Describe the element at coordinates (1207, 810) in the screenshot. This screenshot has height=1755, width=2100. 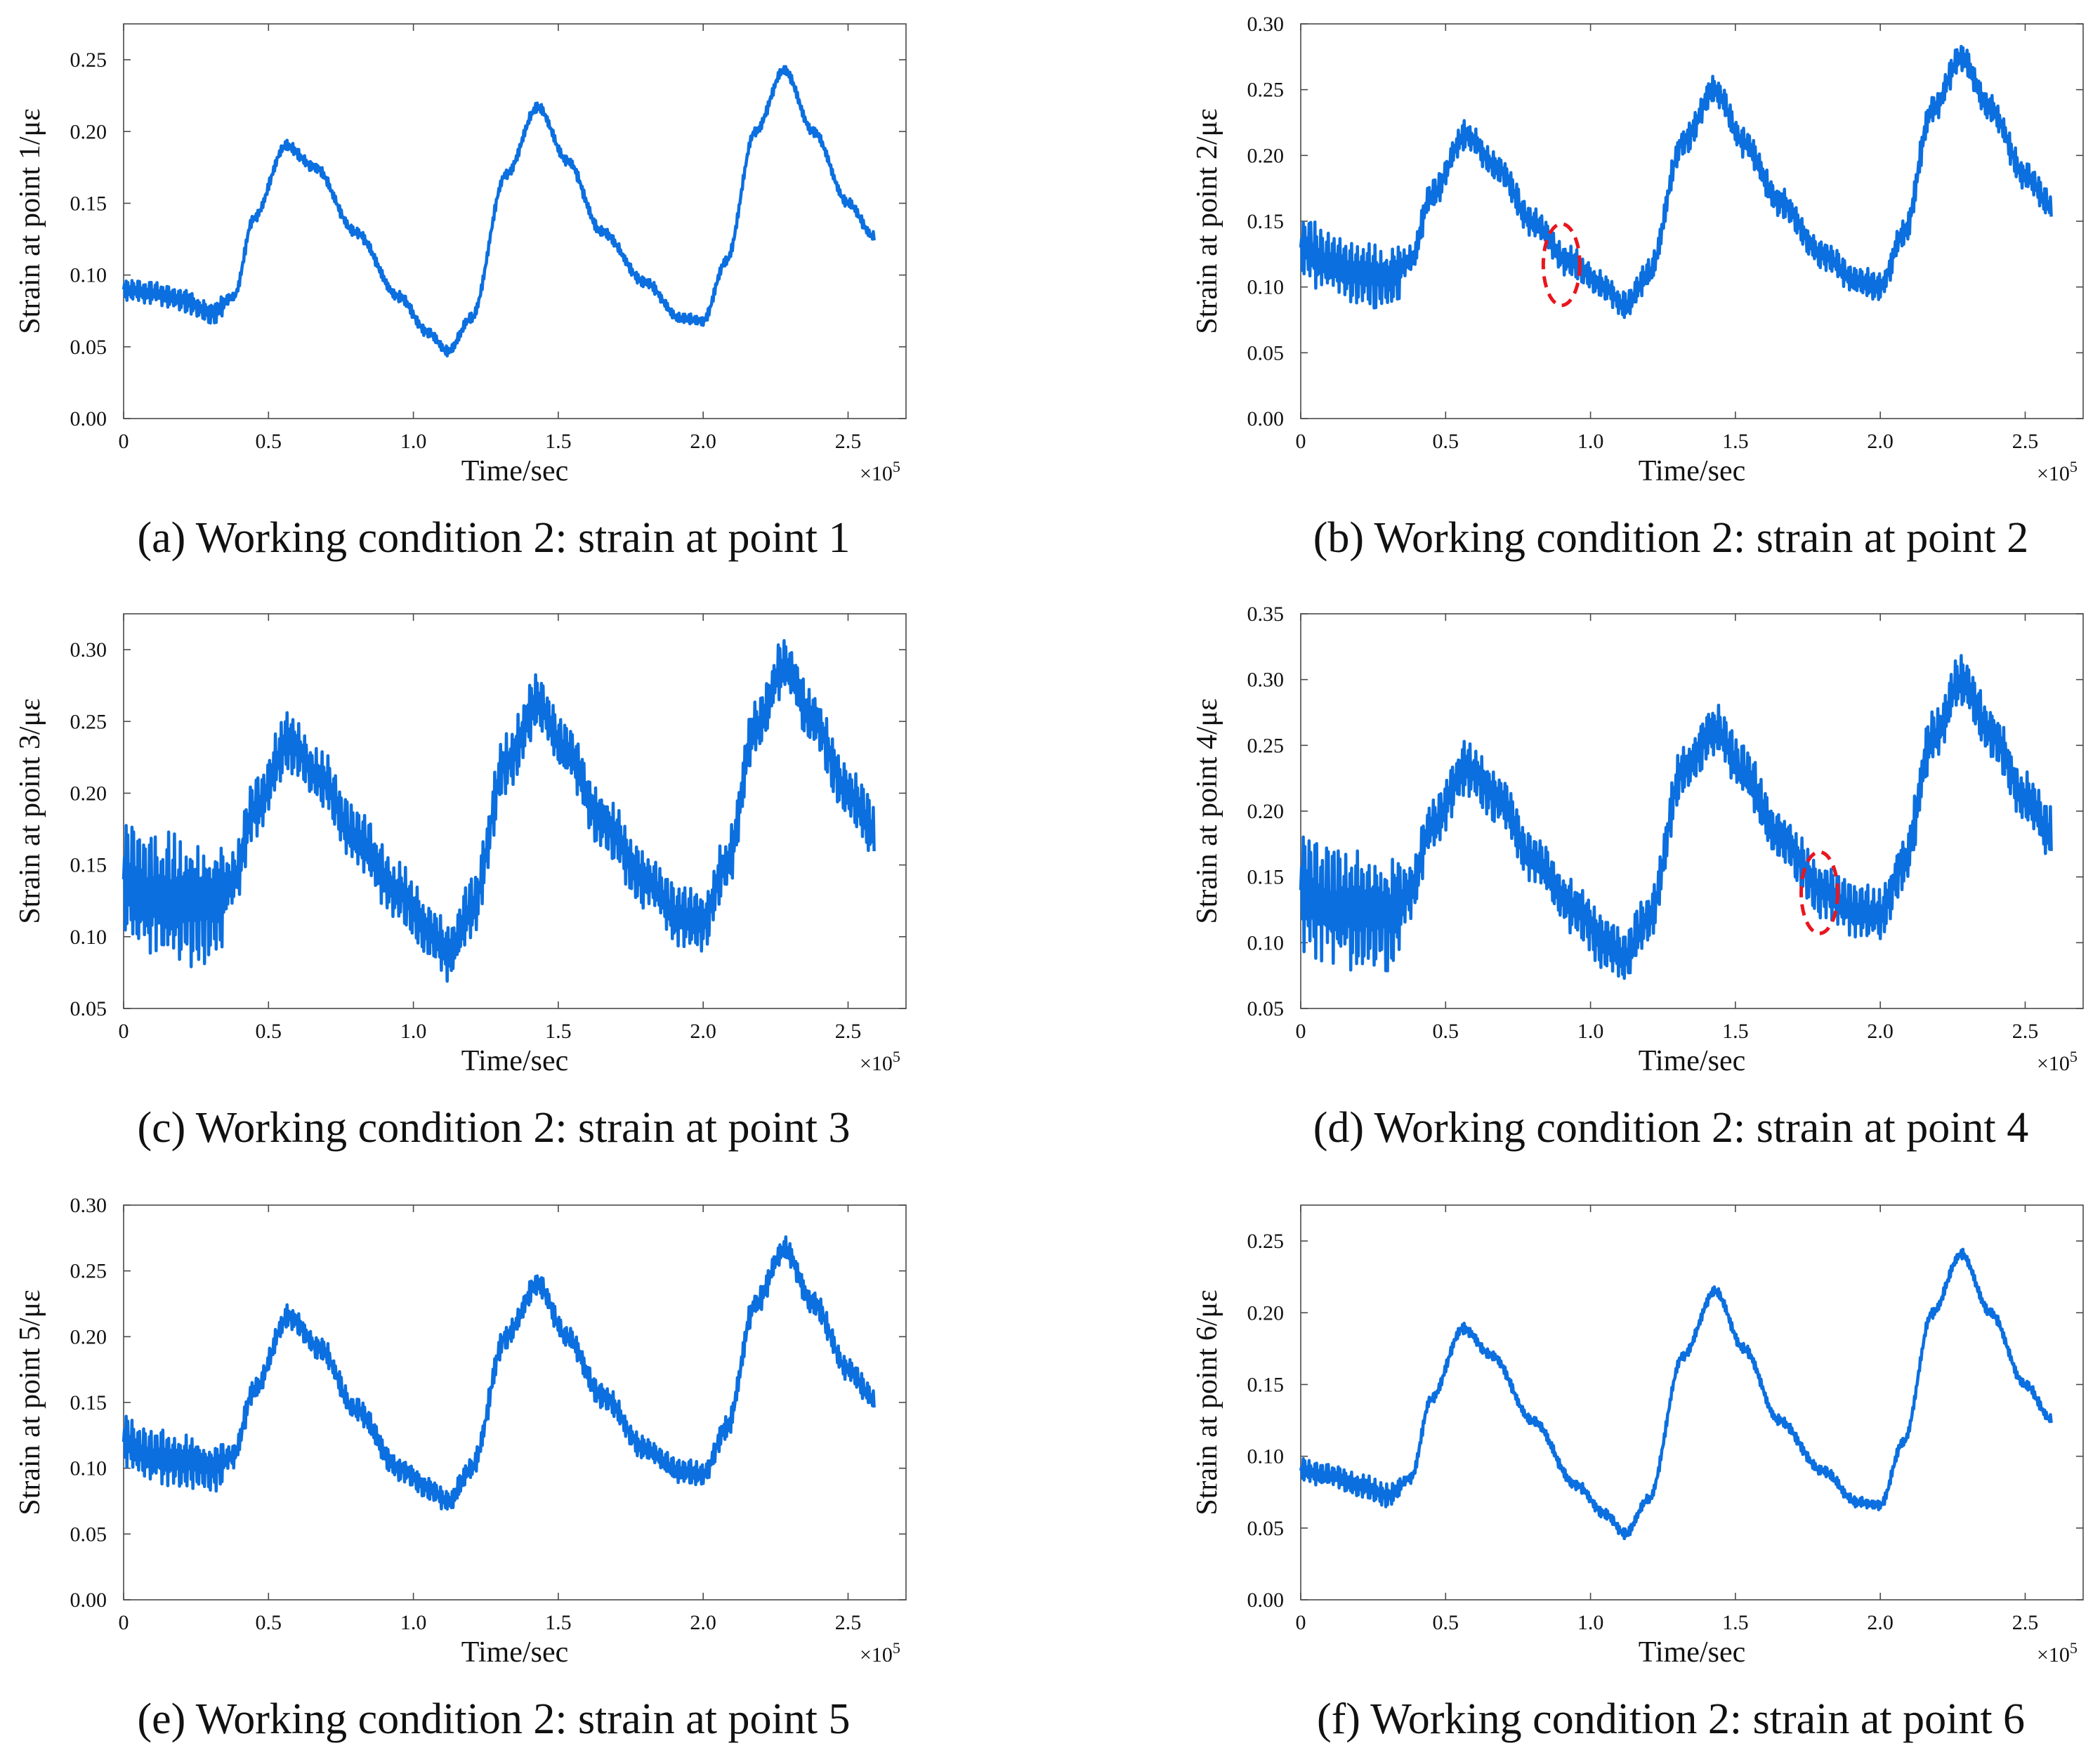
I see `y-axis-label: Strain at point 4/με` at that location.